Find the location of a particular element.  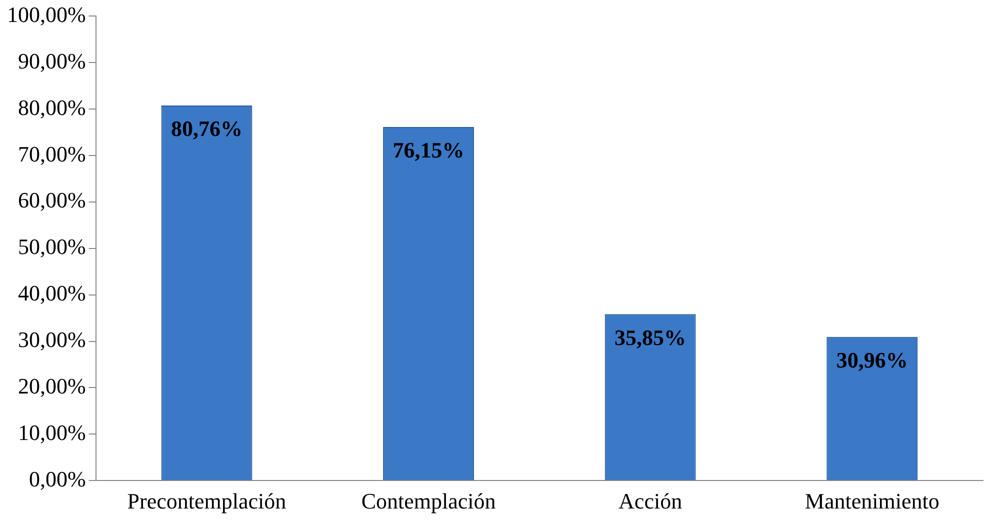

y-tick-label: 60,00% is located at coordinates (52, 200).